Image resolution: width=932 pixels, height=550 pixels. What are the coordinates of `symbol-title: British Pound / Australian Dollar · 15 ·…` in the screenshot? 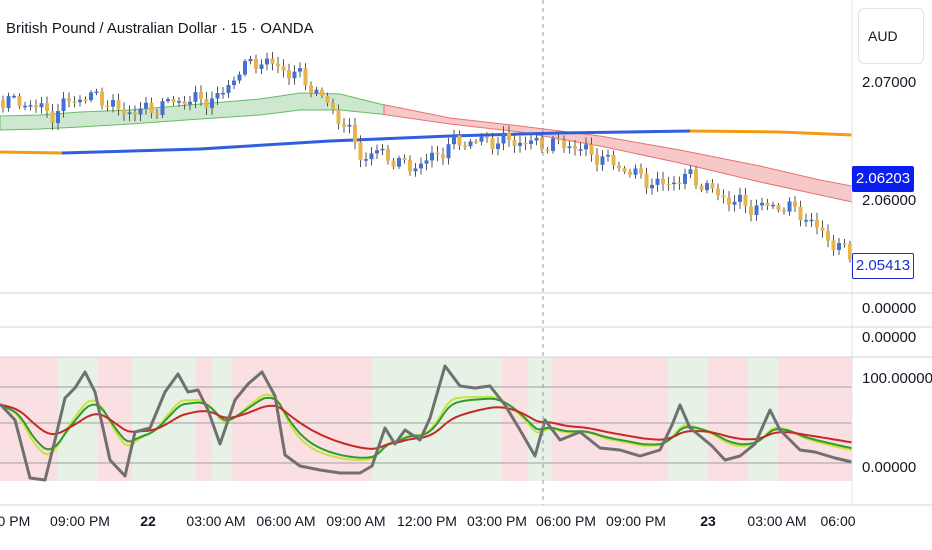 It's located at (160, 28).